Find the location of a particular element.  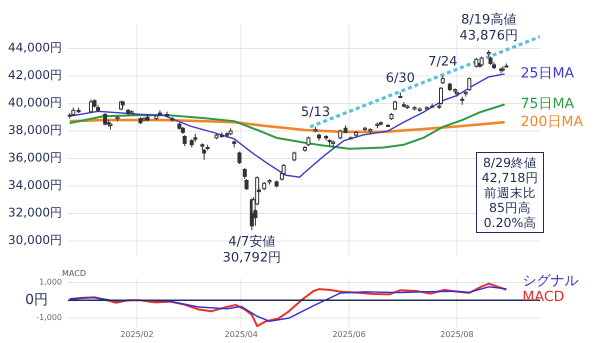

annotation: 8/19高値 43,876円 is located at coordinates (488, 27).